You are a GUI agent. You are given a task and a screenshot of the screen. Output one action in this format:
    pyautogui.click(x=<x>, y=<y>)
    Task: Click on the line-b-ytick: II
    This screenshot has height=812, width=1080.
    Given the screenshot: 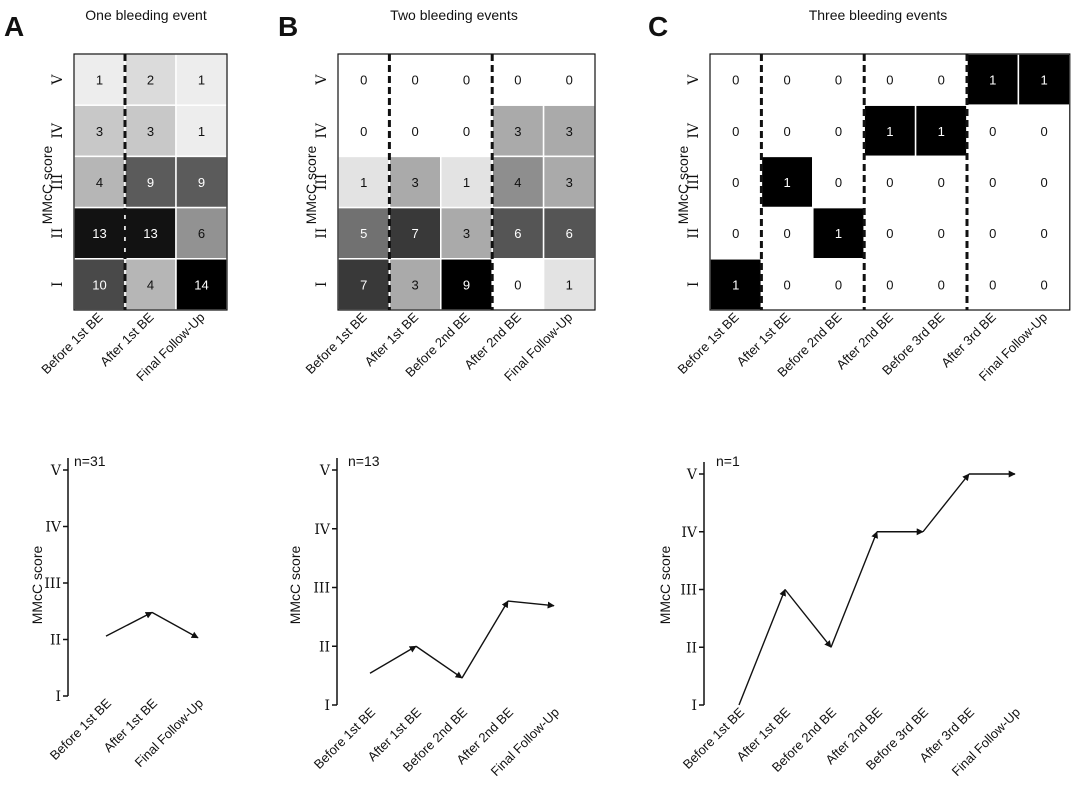 What is the action you would take?
    pyautogui.click(x=324, y=647)
    